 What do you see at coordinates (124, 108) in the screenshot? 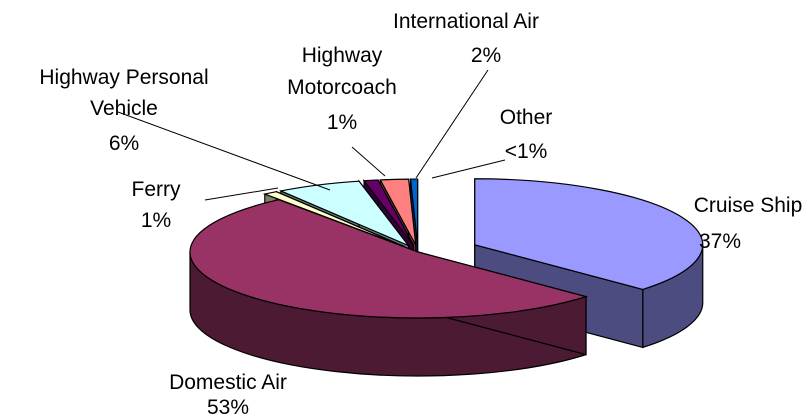
I see `label-highway-personal-vehicle-line2: Vehicle` at bounding box center [124, 108].